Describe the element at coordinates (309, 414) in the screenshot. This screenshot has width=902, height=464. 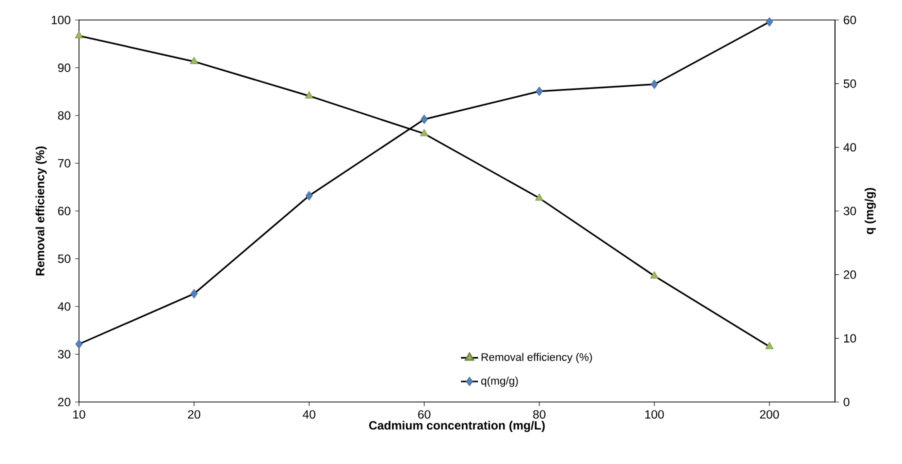
I see `x-tick-label: 40` at that location.